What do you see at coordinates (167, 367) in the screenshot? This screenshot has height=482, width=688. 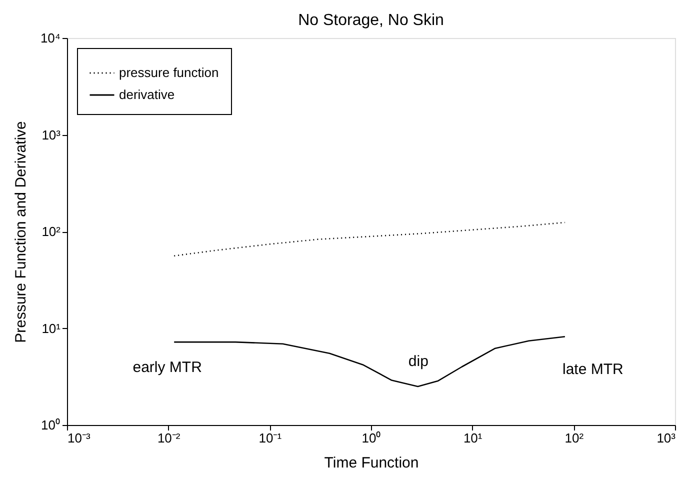 I see `annotation: early MTR` at bounding box center [167, 367].